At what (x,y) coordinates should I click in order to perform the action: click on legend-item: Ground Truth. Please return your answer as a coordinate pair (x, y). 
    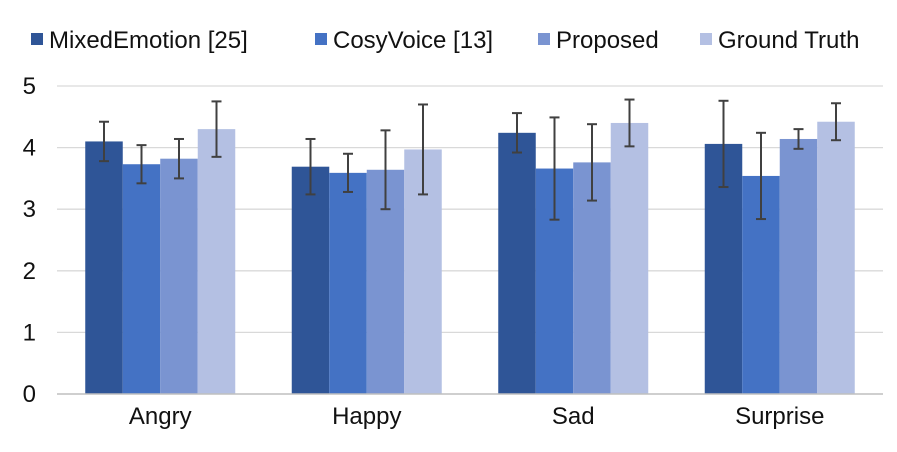
    Looking at the image, I should click on (779, 40).